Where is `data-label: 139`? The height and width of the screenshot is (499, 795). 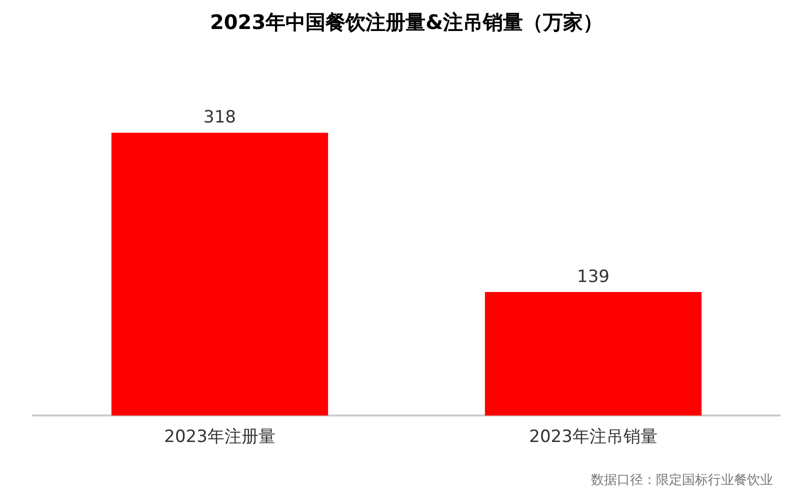 data-label: 139 is located at coordinates (593, 276).